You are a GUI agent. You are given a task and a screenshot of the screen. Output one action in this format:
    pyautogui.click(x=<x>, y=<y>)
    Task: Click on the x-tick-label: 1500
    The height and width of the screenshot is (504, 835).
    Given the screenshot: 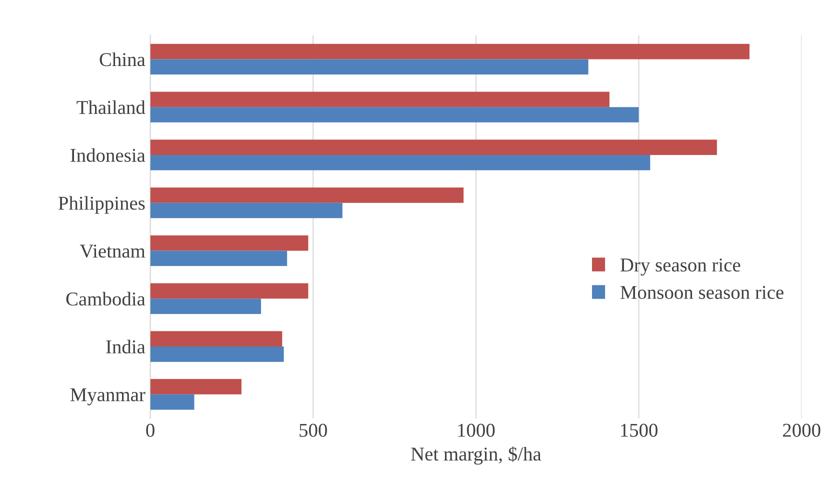 What is the action you would take?
    pyautogui.click(x=639, y=430)
    